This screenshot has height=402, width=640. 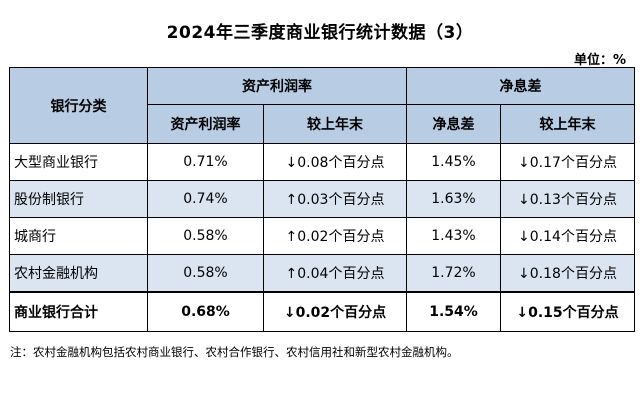 What do you see at coordinates (453, 236) in the screenshot?
I see `nim-cell: 1.43%` at bounding box center [453, 236].